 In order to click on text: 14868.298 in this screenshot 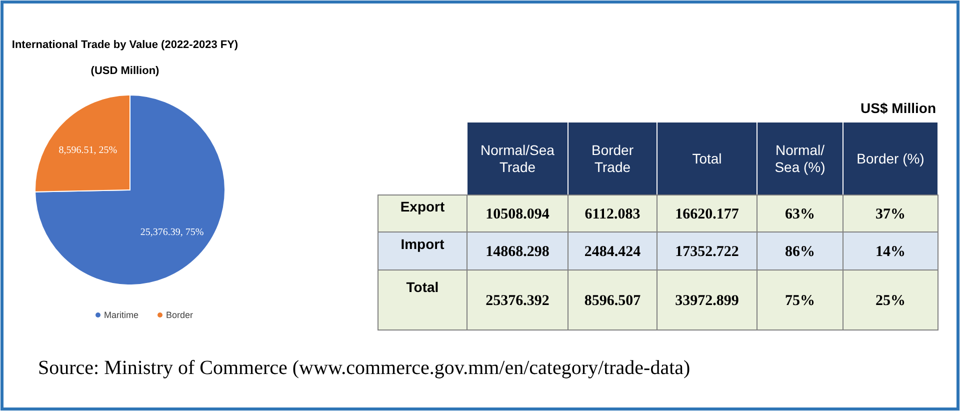, I will do `click(518, 252)`.